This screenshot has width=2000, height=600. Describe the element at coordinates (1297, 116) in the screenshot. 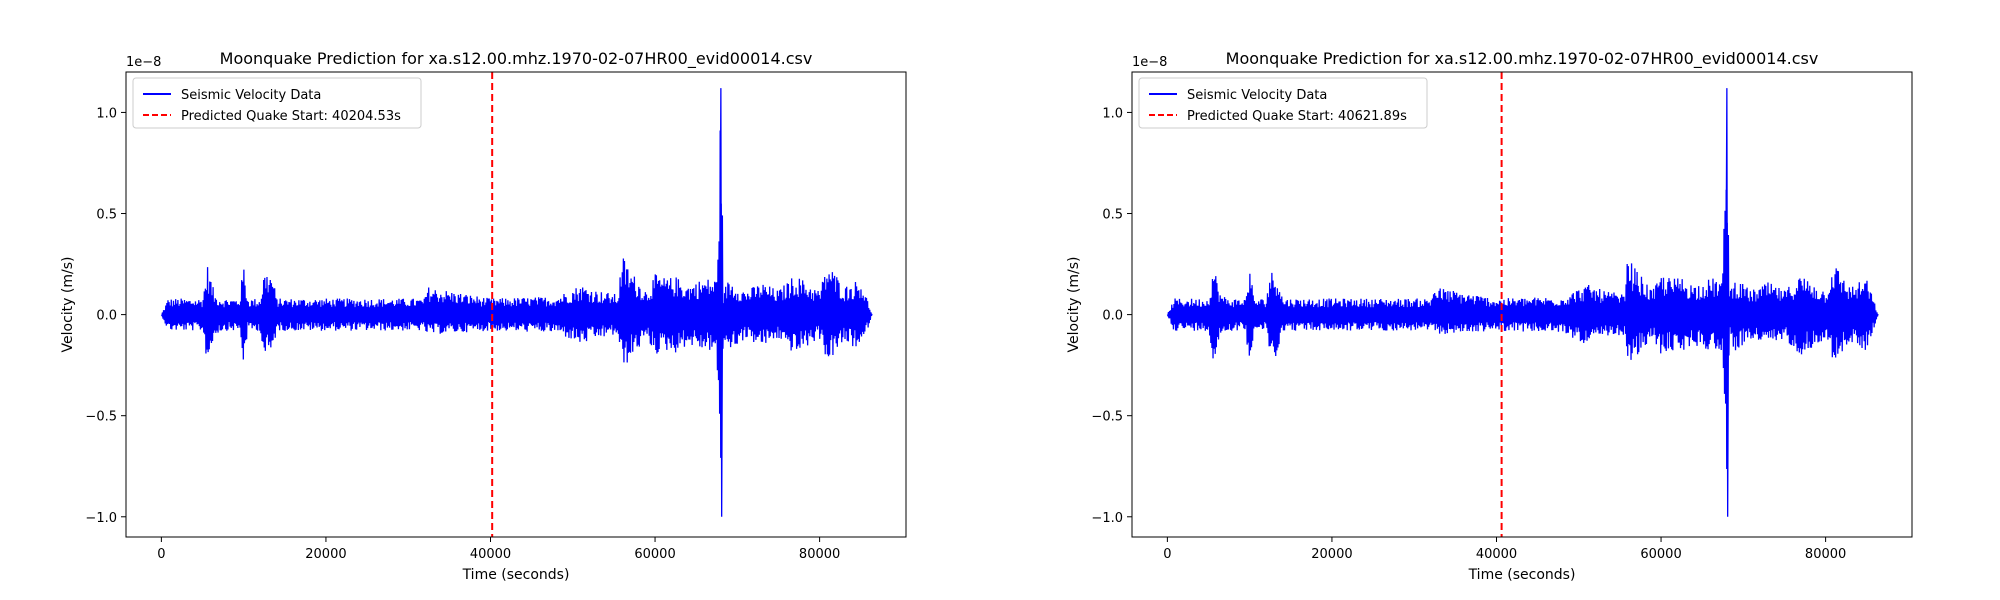

I see `legend-label-prediction: Predicted Quake Start: 40621.89s` at that location.